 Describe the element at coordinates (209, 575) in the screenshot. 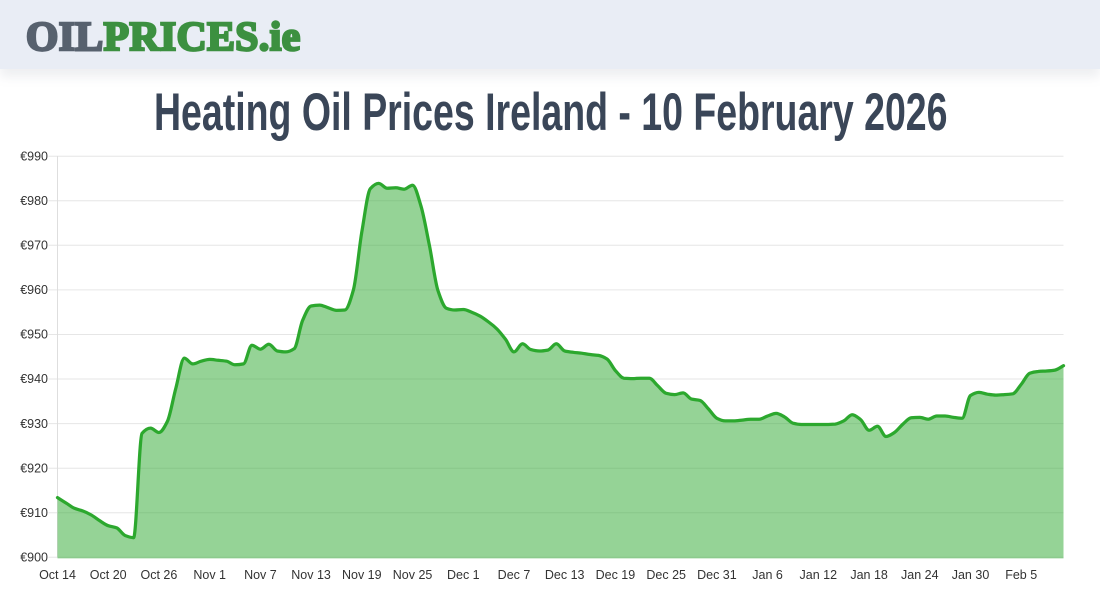

I see `svg-text: Nov 1` at that location.